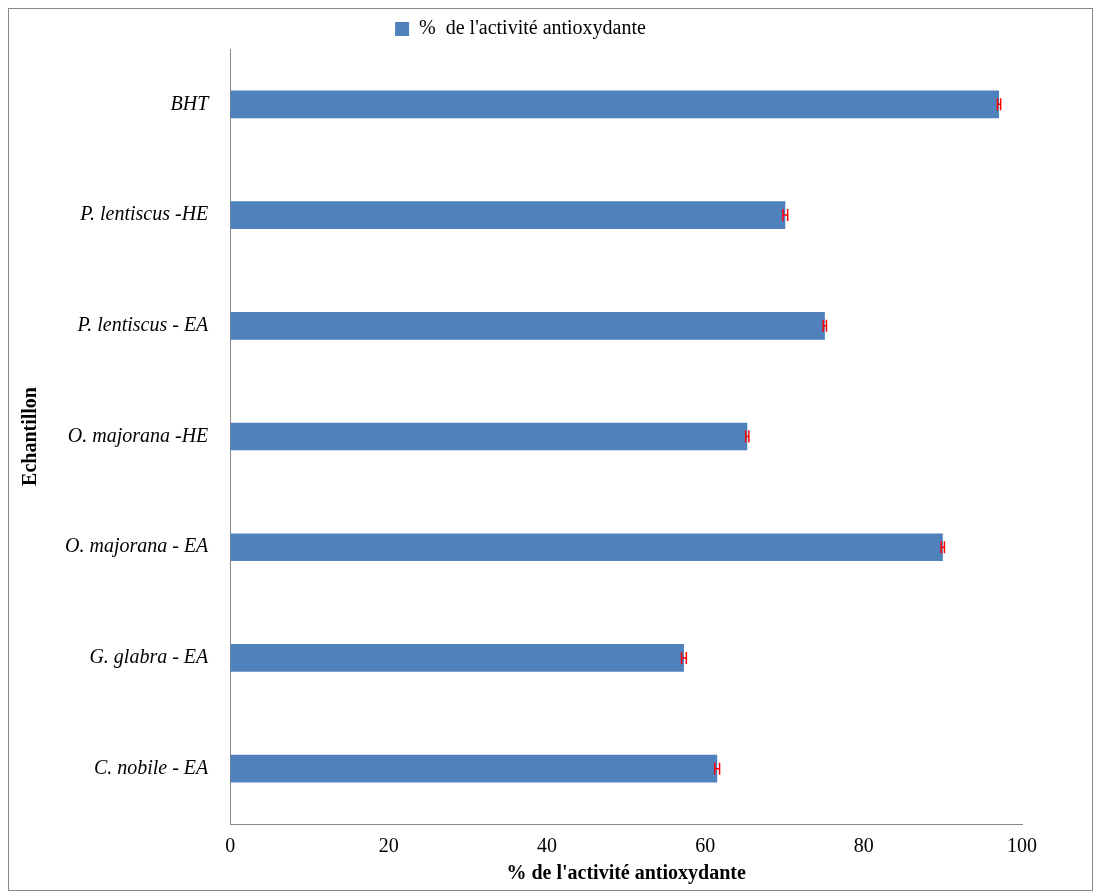 The image size is (1097, 895). What do you see at coordinates (151, 766) in the screenshot?
I see `y-tick-label: C. nobile - EA` at bounding box center [151, 766].